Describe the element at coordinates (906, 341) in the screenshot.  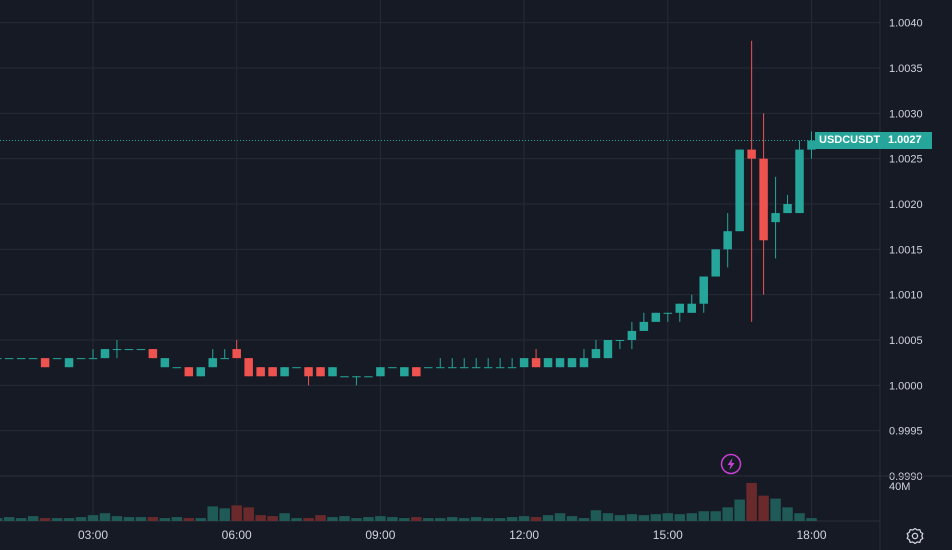
I see `y-tick-label: 1.0005` at that location.